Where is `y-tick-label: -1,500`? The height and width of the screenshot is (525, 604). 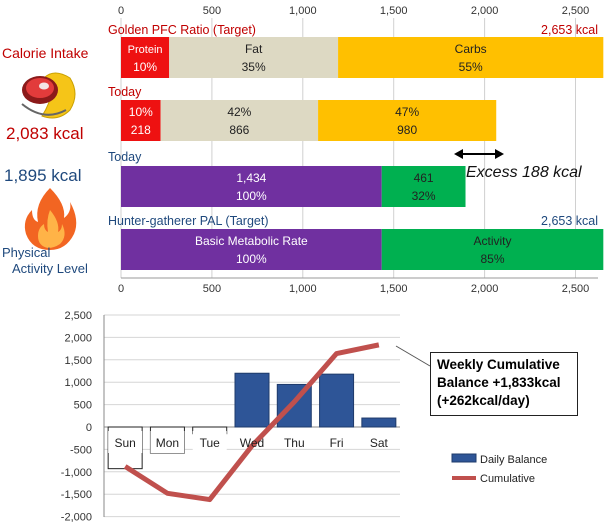
y-tick-label: -1,500 is located at coordinates (76, 495).